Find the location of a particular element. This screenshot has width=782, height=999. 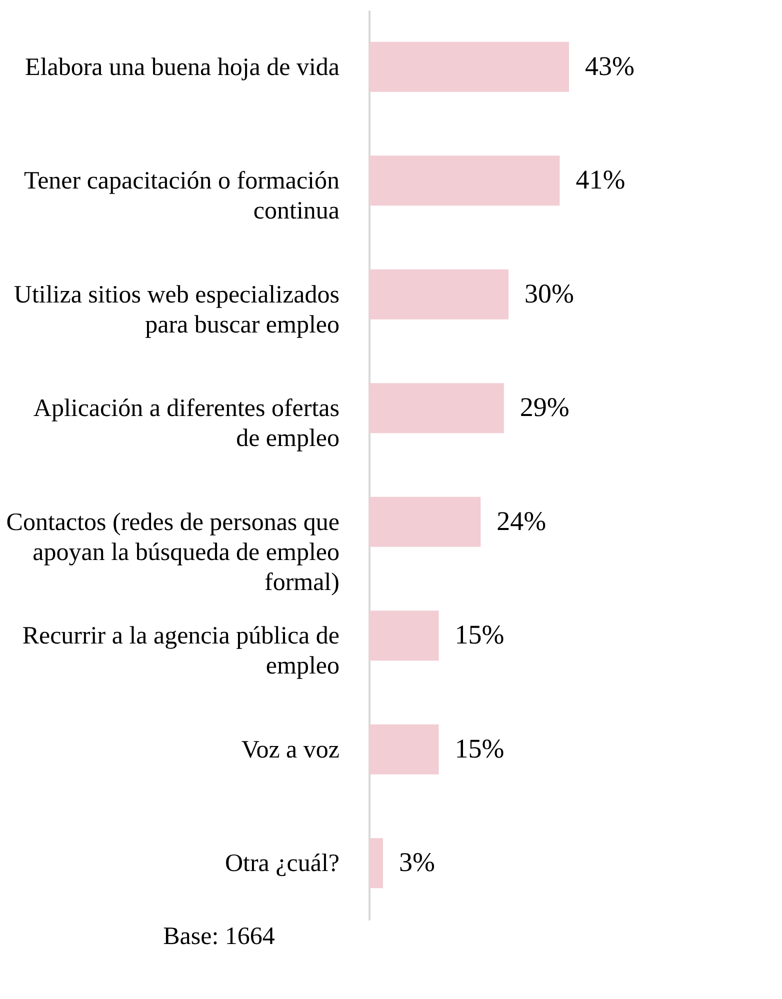

y-tick-label: Utiliza sitios web especializados para buscar empleo is located at coordinates (177, 309).